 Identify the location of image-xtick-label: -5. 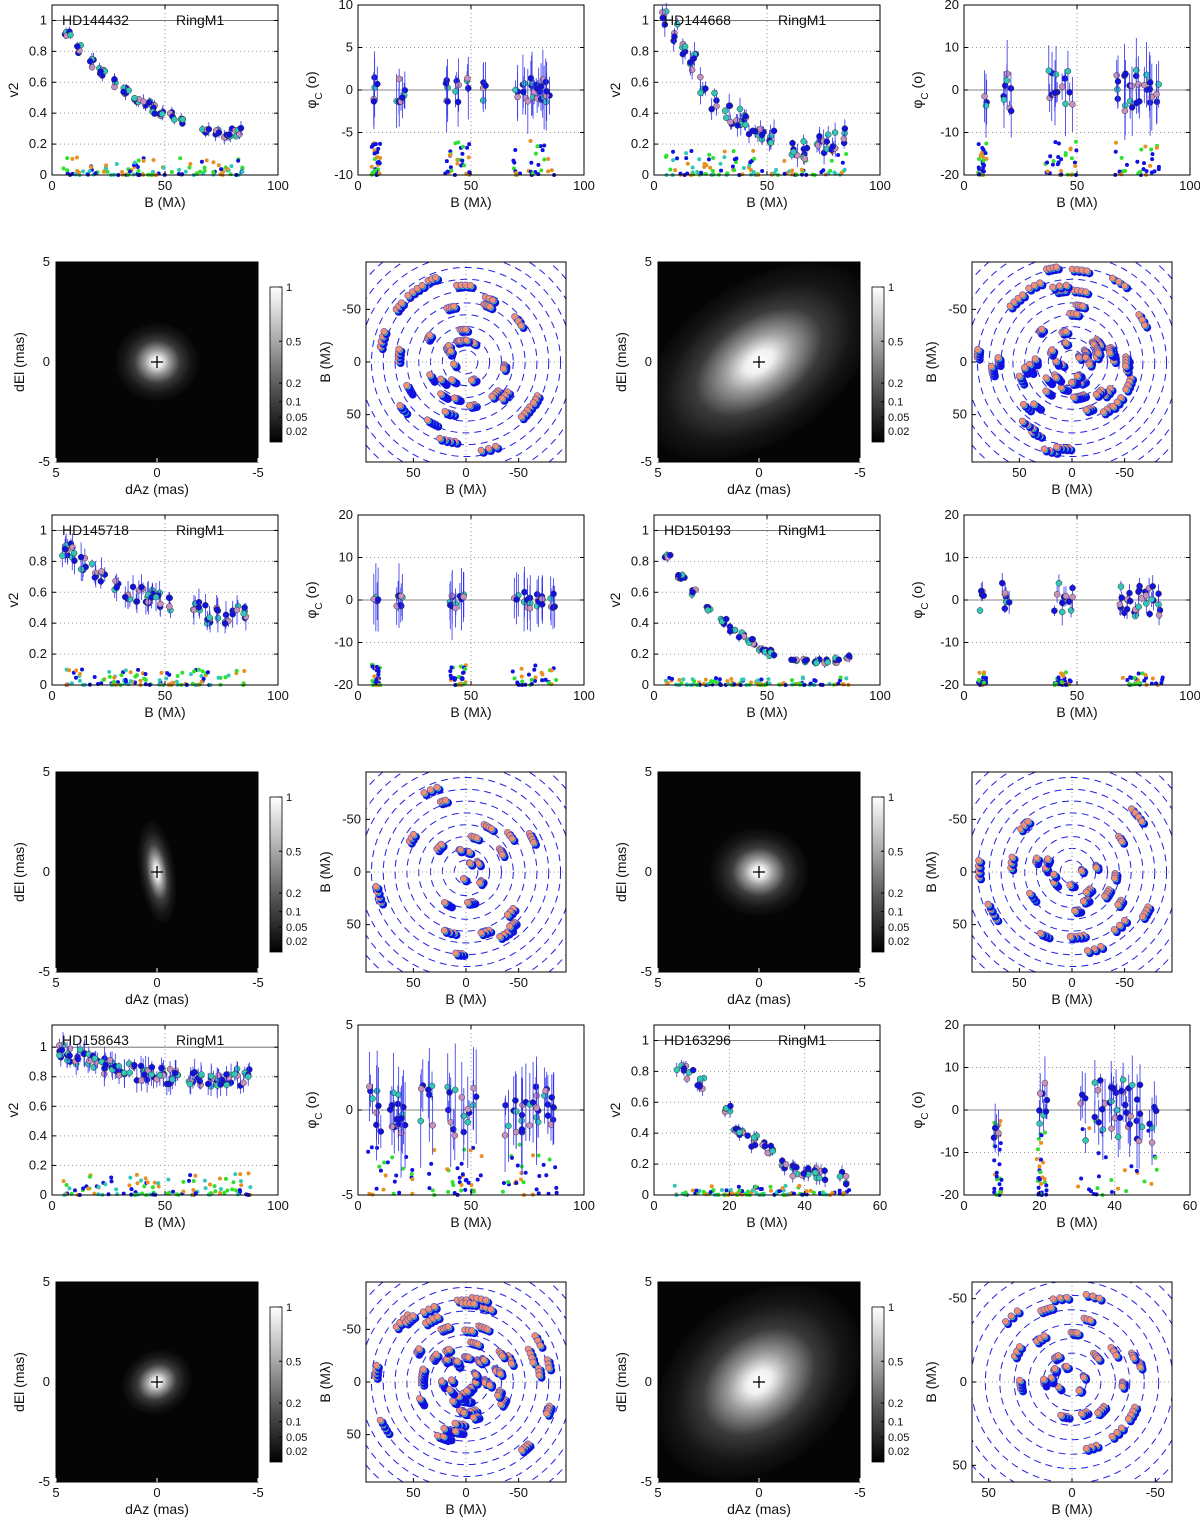
(258, 1492).